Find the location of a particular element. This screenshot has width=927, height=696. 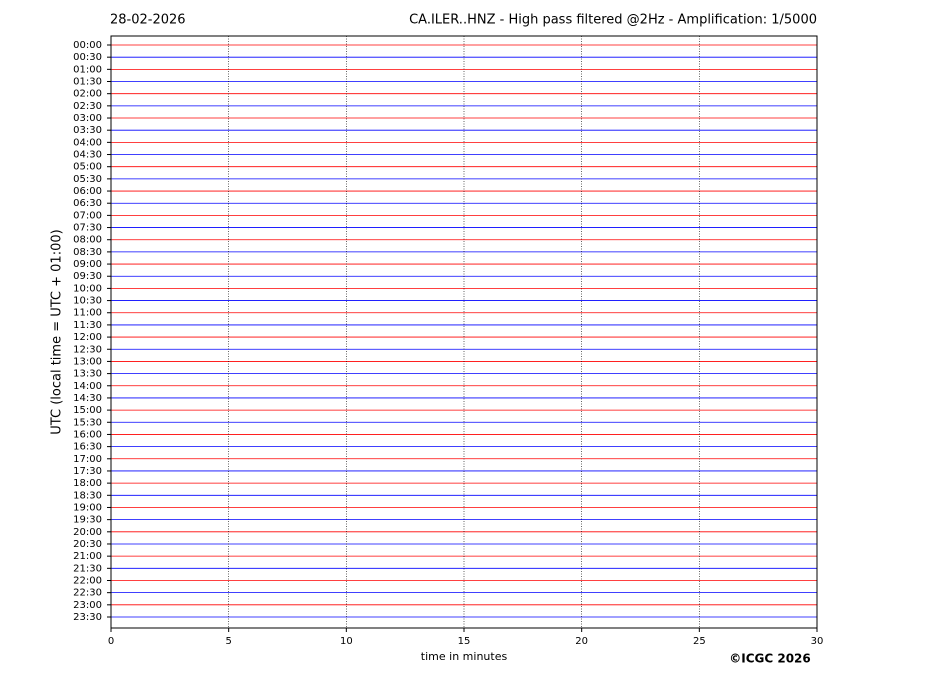

x-axis-label: time in minutes is located at coordinates (464, 656).